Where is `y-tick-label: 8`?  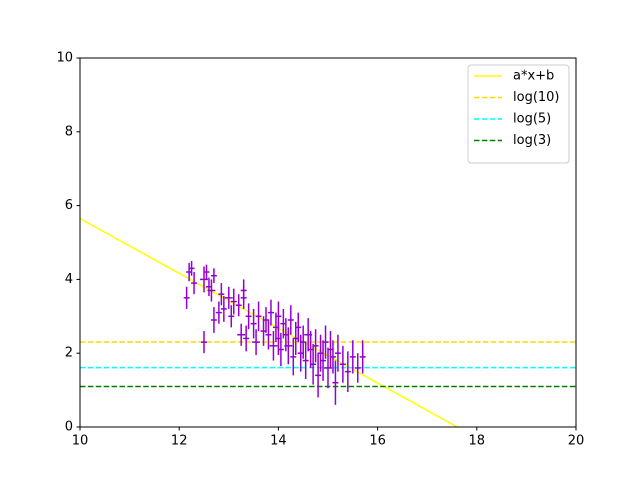 y-tick-label: 8 is located at coordinates (69, 131).